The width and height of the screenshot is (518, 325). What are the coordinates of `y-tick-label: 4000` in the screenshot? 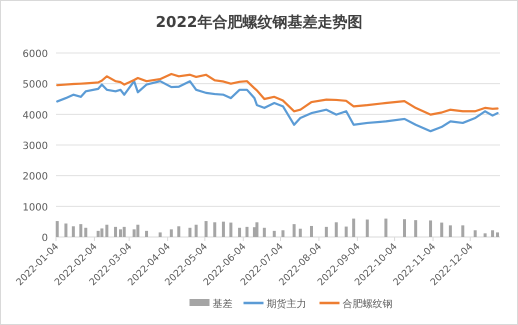 It's located at (35, 116).